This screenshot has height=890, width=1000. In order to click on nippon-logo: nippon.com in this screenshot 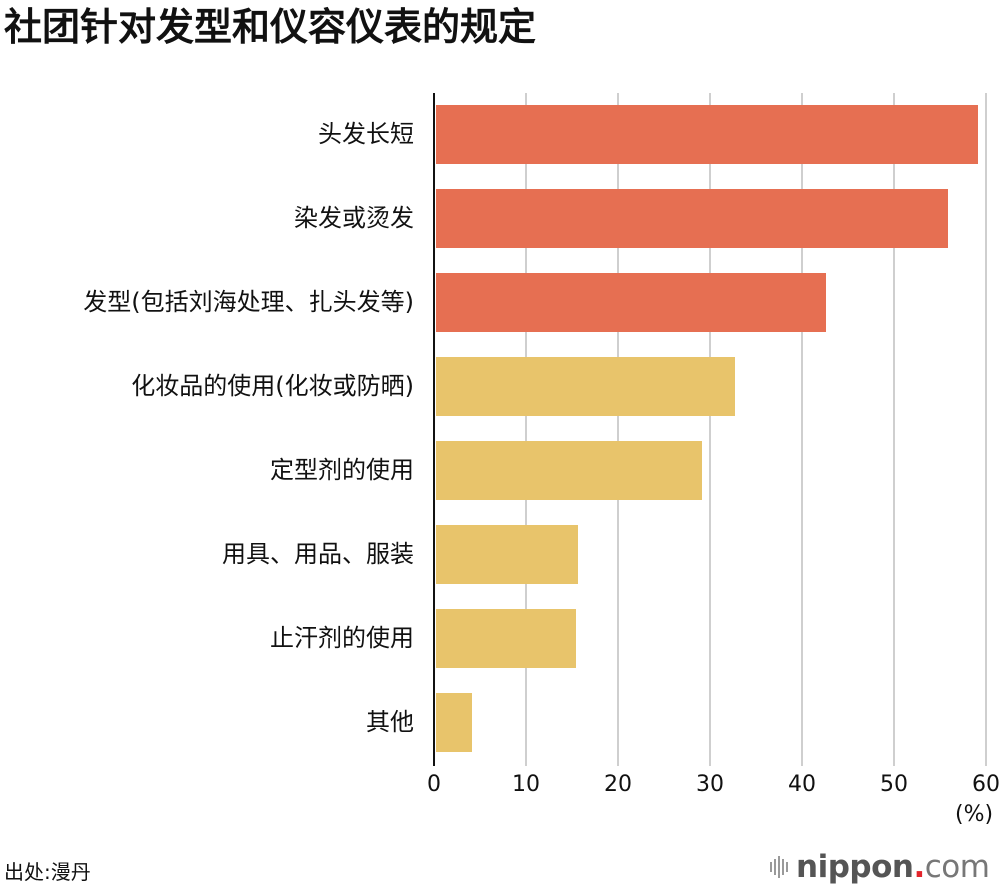, I will do `click(880, 867)`.